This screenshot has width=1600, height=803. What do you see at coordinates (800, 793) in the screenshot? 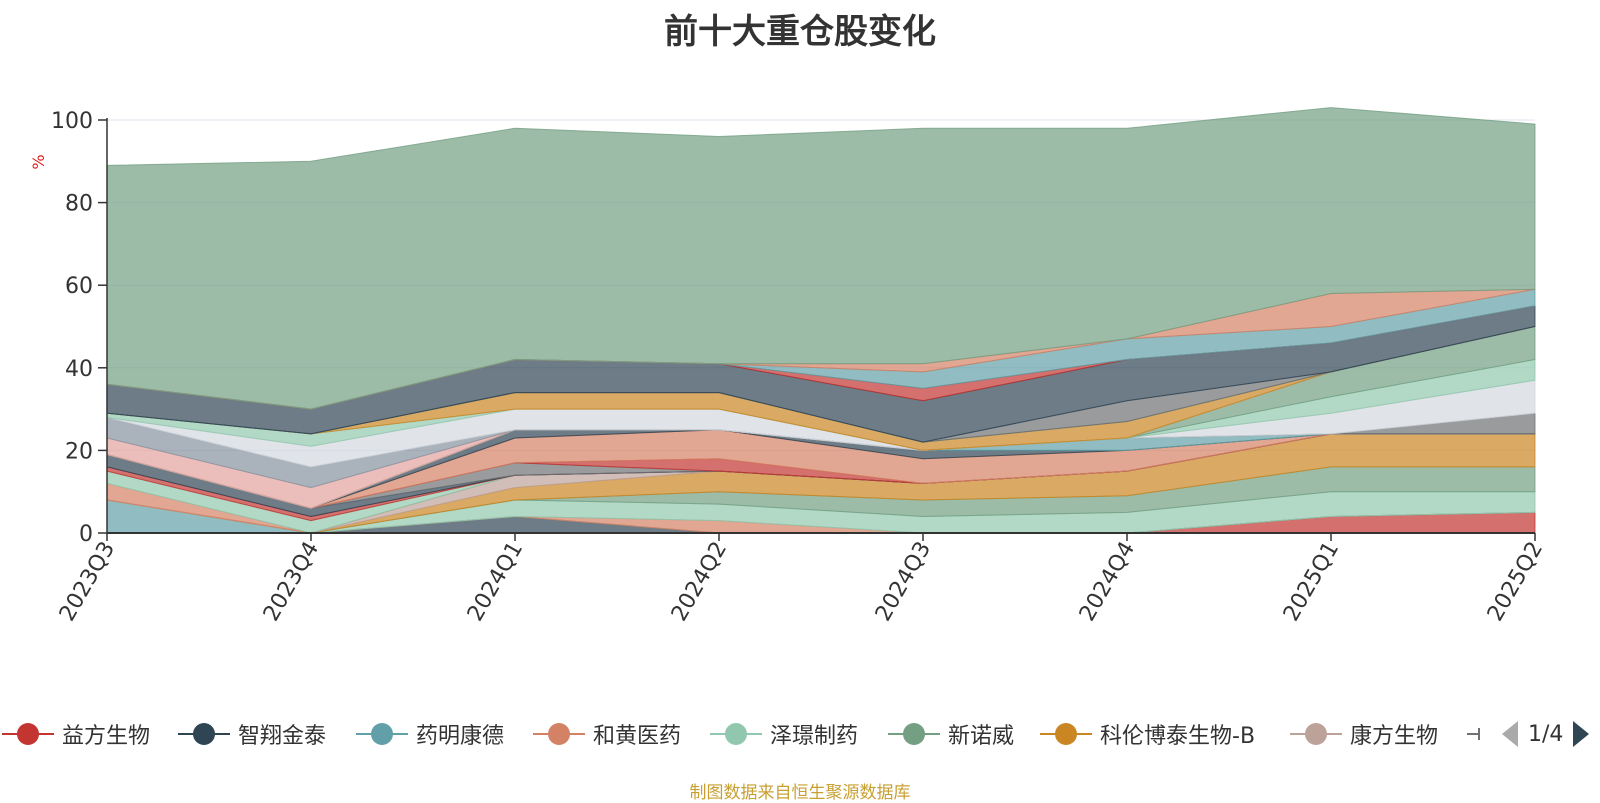
I see `data-source-note: 制图数据来自恒生聚源数据库` at bounding box center [800, 793].